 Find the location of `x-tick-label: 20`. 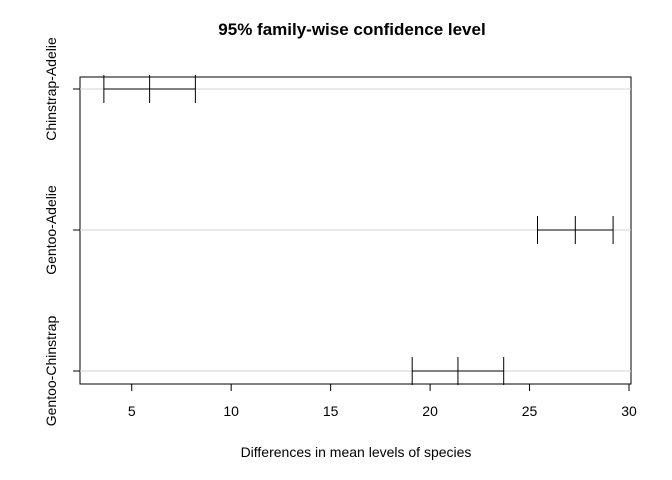

x-tick-label: 20 is located at coordinates (430, 411).